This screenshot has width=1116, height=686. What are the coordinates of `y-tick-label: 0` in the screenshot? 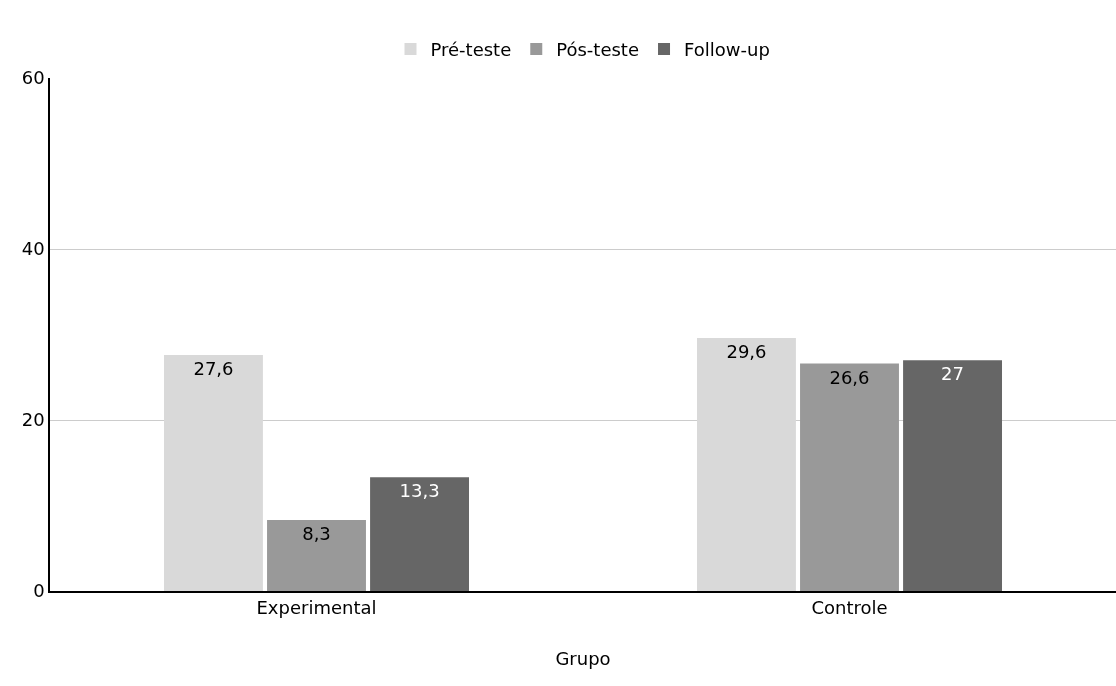 It's located at (39, 591).